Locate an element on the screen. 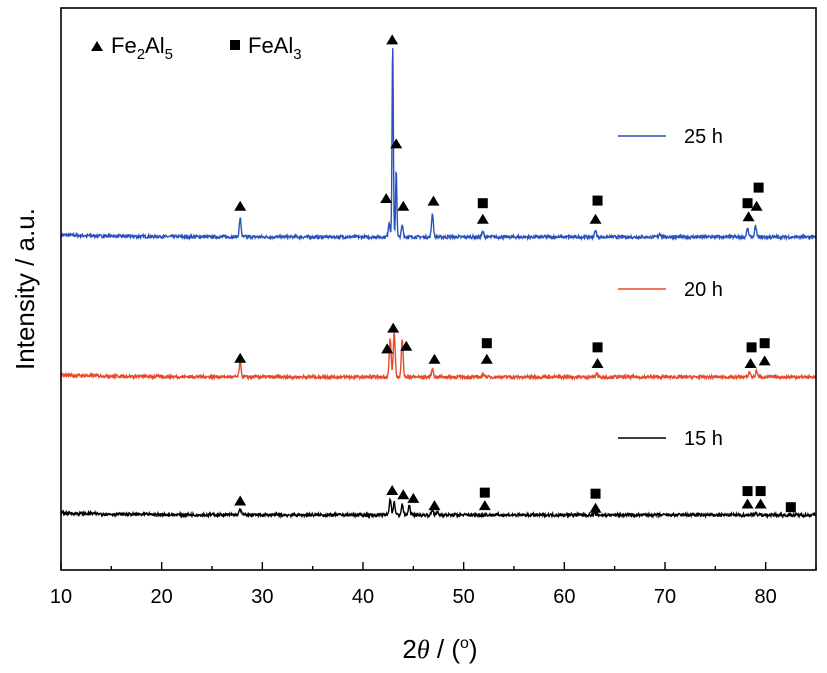 This screenshot has width=827, height=673. x-axis-title: 2θ / (o) is located at coordinates (439, 649).